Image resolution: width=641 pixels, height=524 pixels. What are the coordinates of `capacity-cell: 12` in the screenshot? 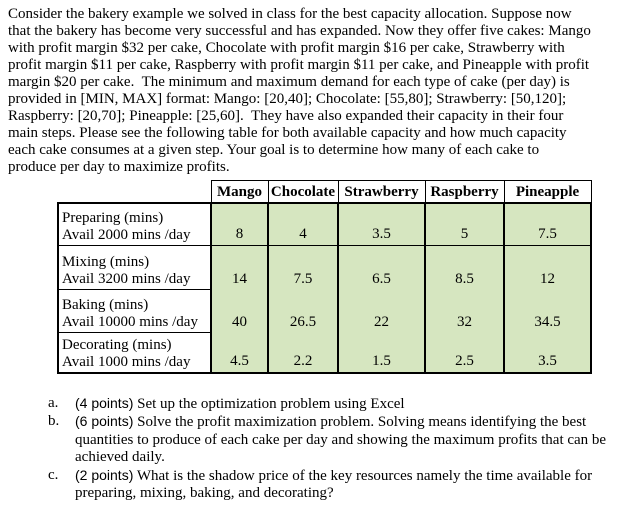 It's located at (547, 267).